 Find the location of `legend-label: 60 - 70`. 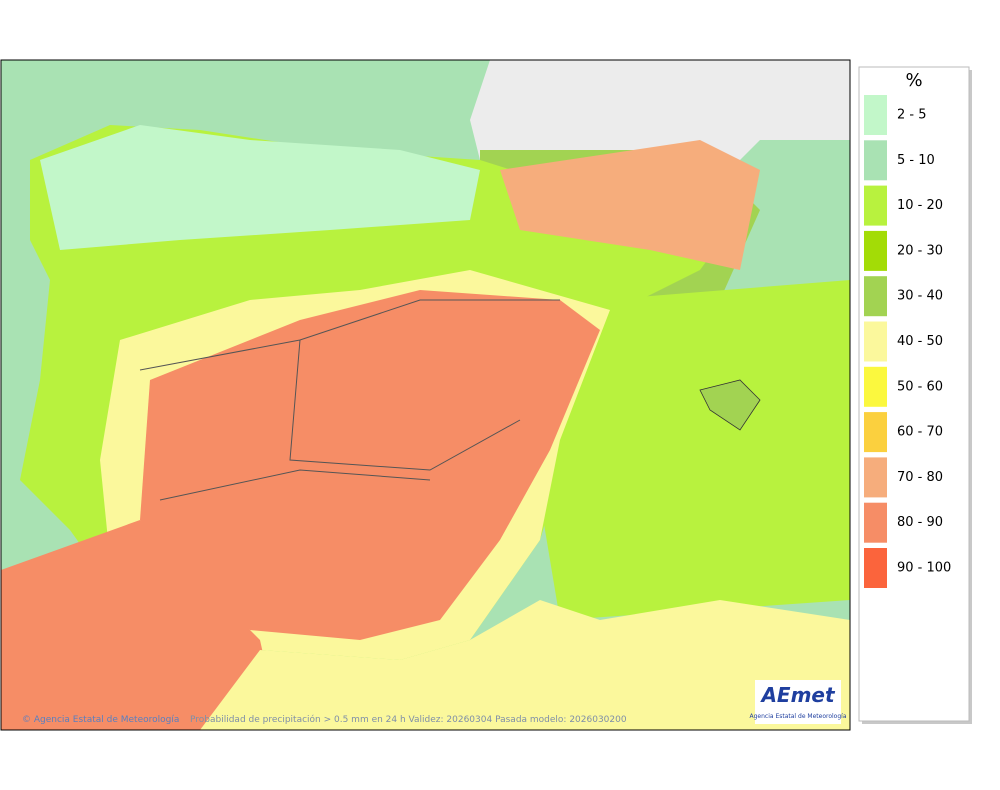

legend-label: 60 - 70 is located at coordinates (920, 432).